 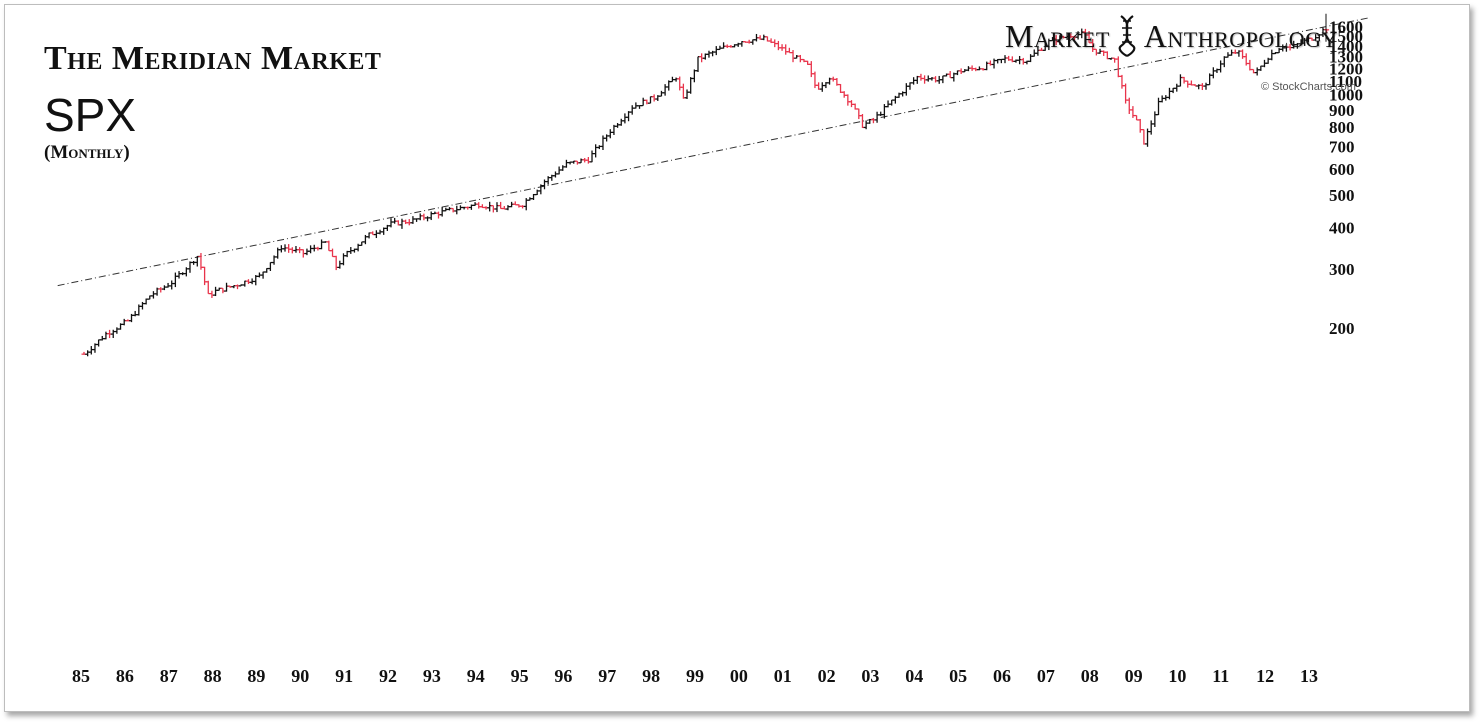 What do you see at coordinates (651, 676) in the screenshot?
I see `x-tick-label: 98` at bounding box center [651, 676].